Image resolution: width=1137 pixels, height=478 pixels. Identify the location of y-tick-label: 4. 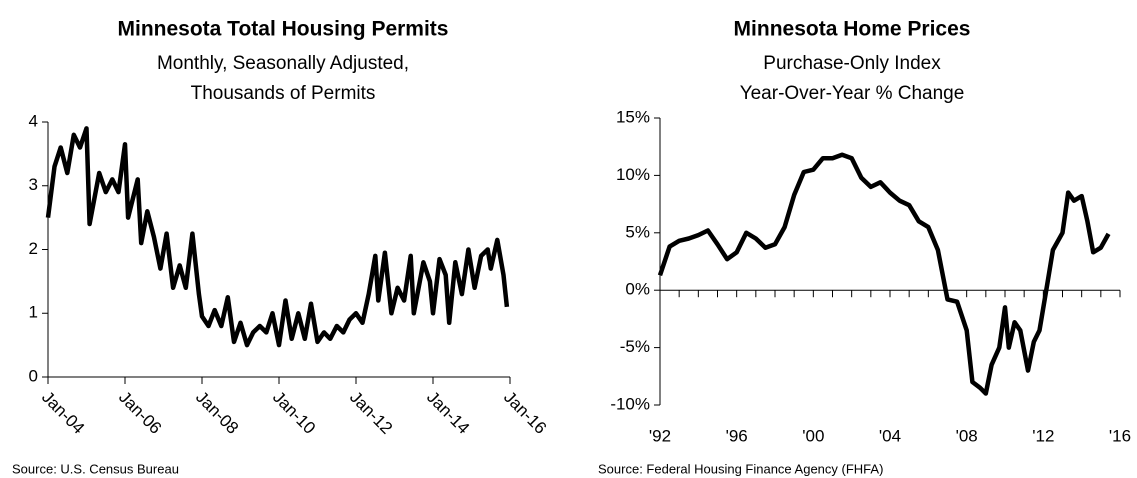
(33, 120).